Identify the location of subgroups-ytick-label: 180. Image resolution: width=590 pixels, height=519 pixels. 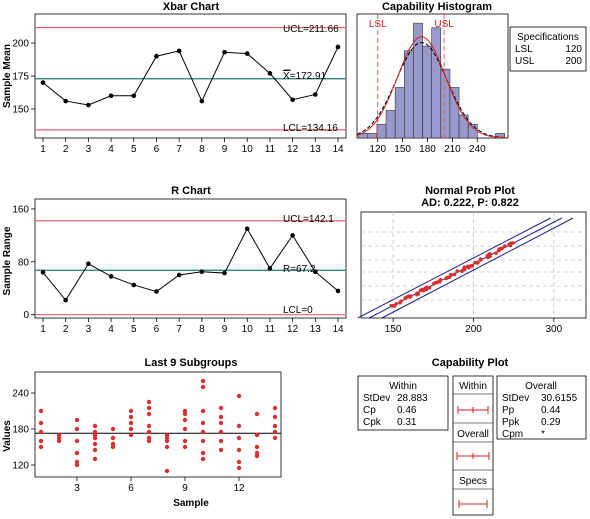
(20, 430).